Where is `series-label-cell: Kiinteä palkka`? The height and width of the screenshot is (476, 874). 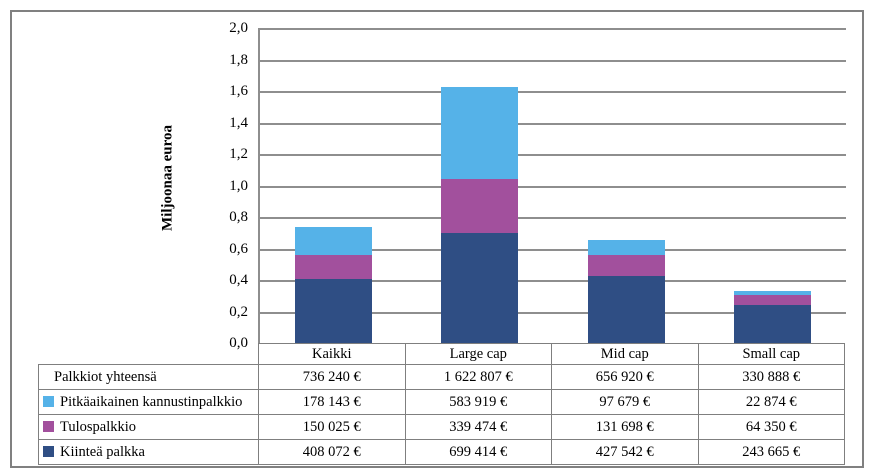
series-label-cell: Kiinteä palkka is located at coordinates (148, 452).